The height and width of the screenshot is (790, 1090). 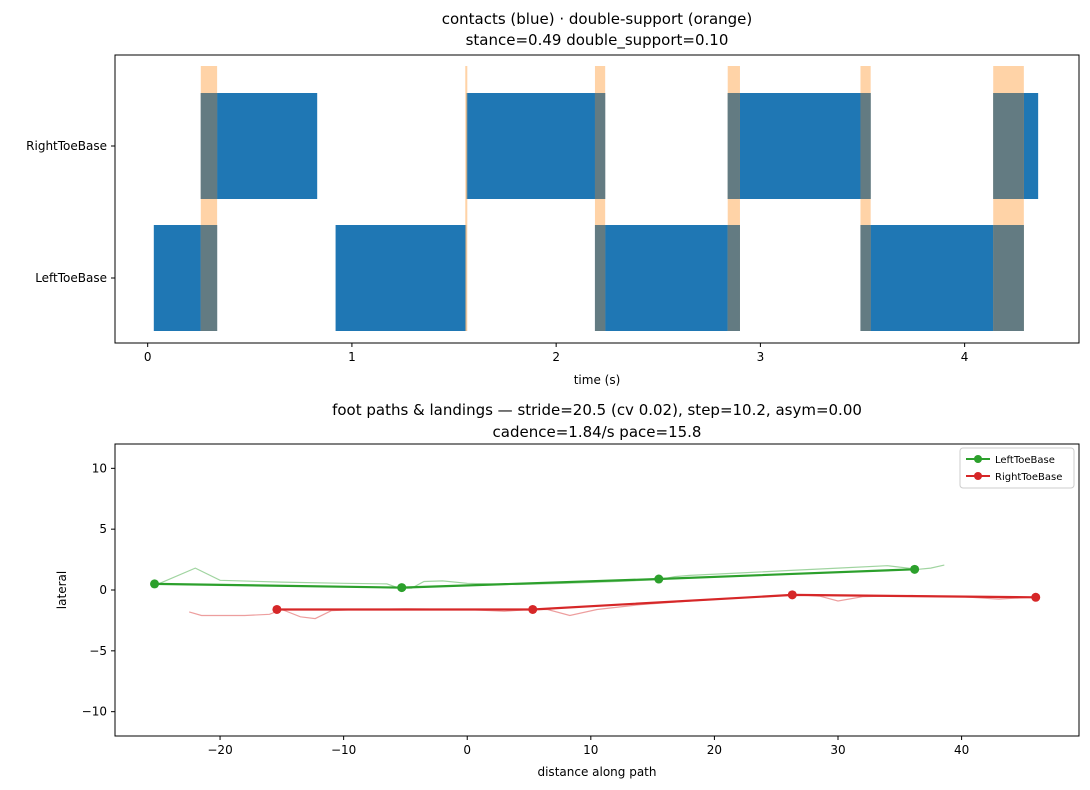 I want to click on bottom-x-tick-label-0: −20, so click(x=219, y=750).